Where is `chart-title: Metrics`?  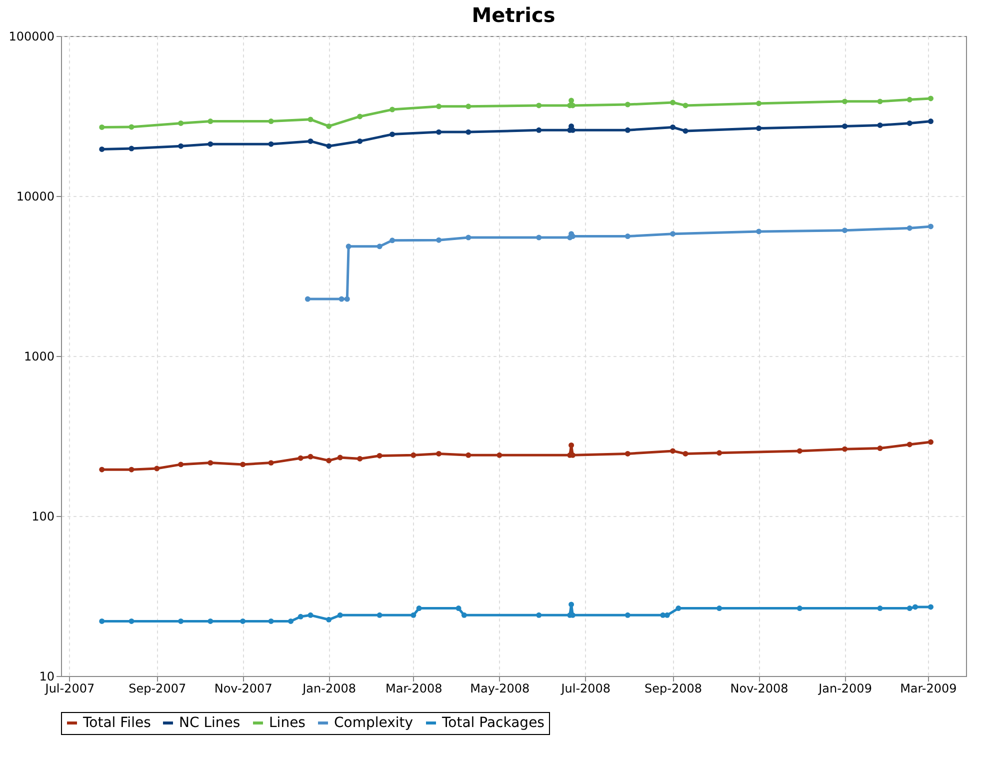
chart-title: Metrics is located at coordinates (514, 15).